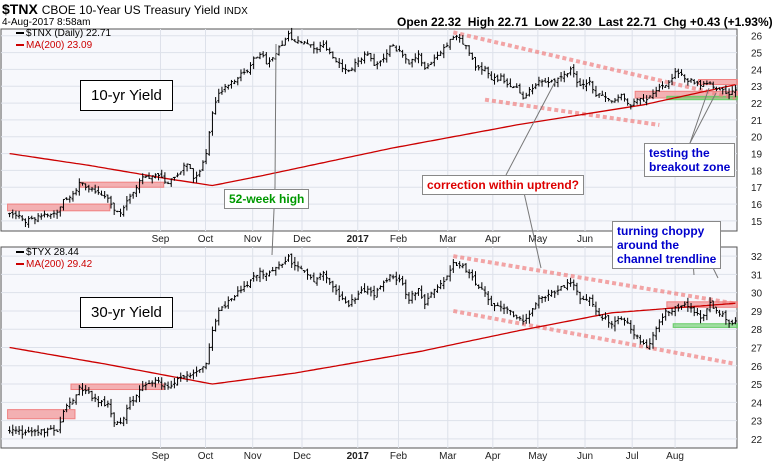 This screenshot has height=470, width=780. I want to click on legend-swatch-price, so click(20, 252).